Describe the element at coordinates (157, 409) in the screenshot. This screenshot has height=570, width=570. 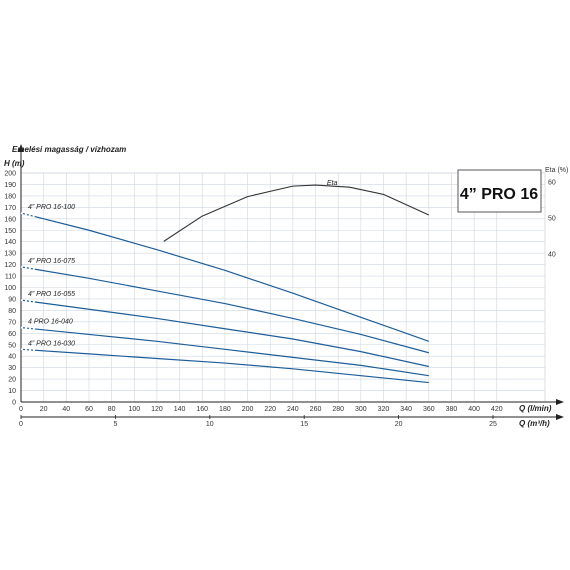
I see `x-tick-label-lpm: 120` at that location.